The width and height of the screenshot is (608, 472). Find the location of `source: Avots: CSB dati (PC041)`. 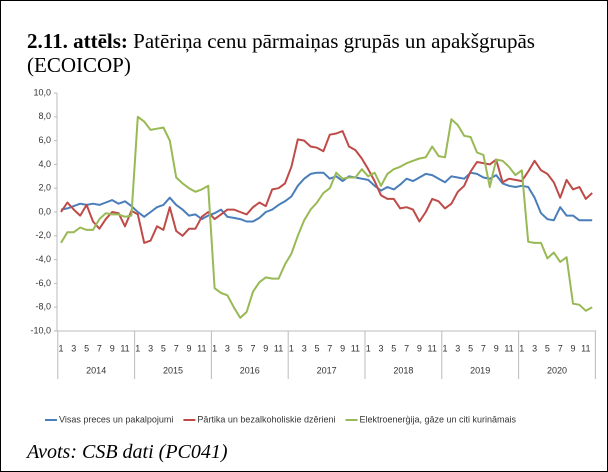

source: Avots: CSB dati (PC041) is located at coordinates (127, 452).